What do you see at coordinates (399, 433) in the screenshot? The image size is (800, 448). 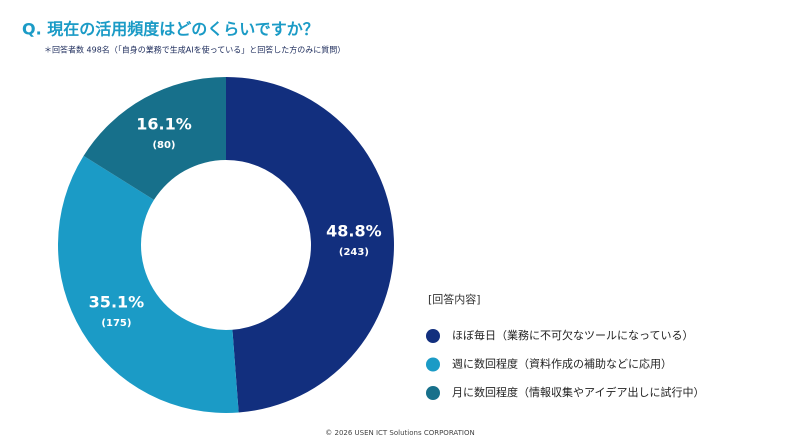 I see `footer: © 2026 USEN ICT Solutions CORPORATION` at bounding box center [399, 433].